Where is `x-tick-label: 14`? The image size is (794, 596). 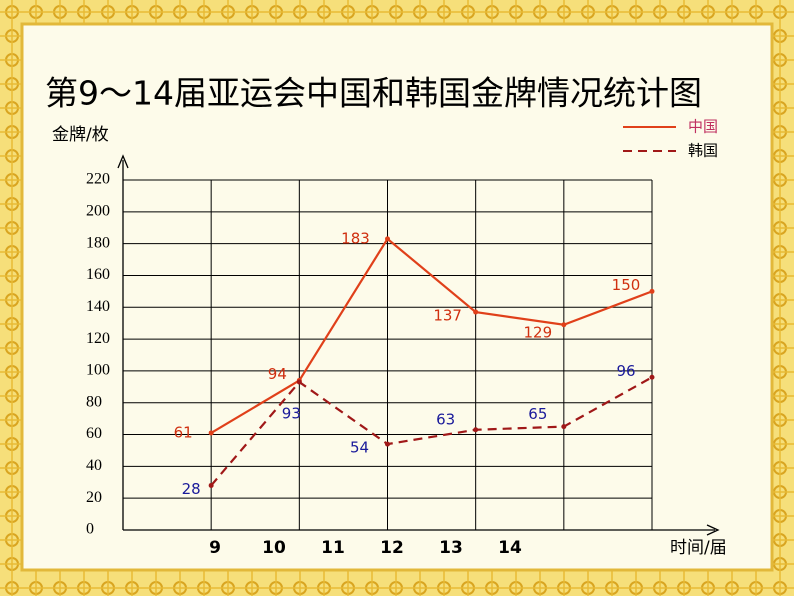
x-tick-label: 14 is located at coordinates (510, 548).